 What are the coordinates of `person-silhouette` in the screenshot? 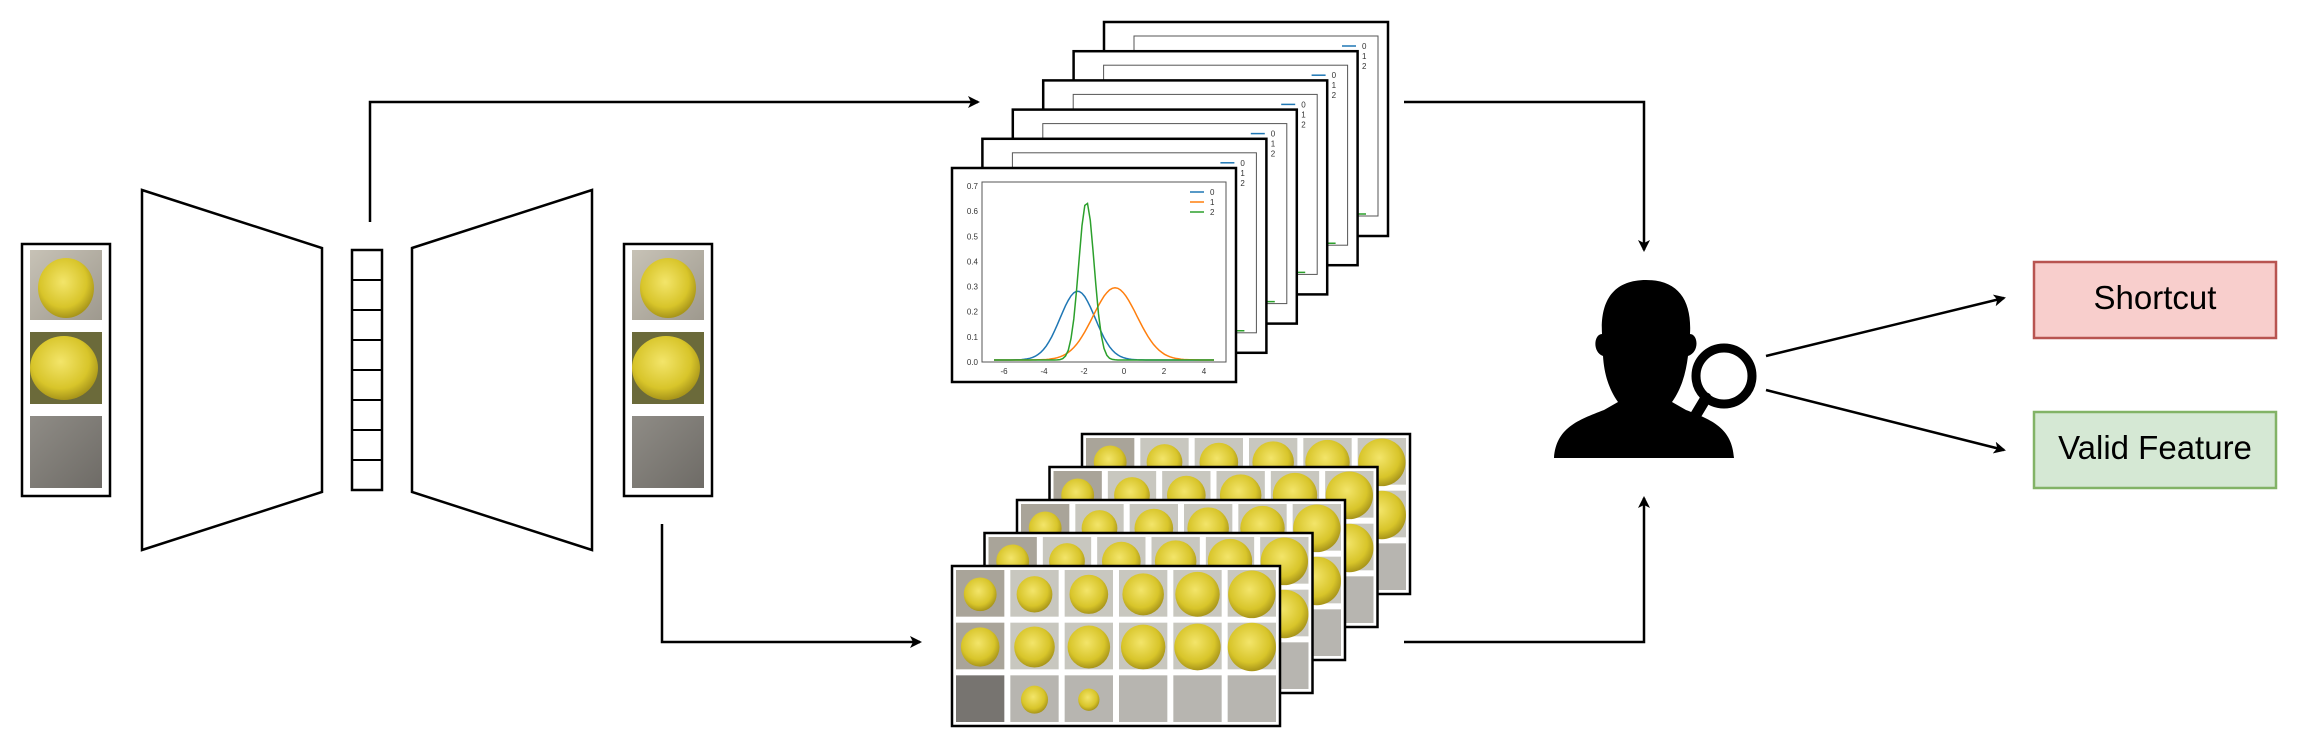 It's located at (1644, 369).